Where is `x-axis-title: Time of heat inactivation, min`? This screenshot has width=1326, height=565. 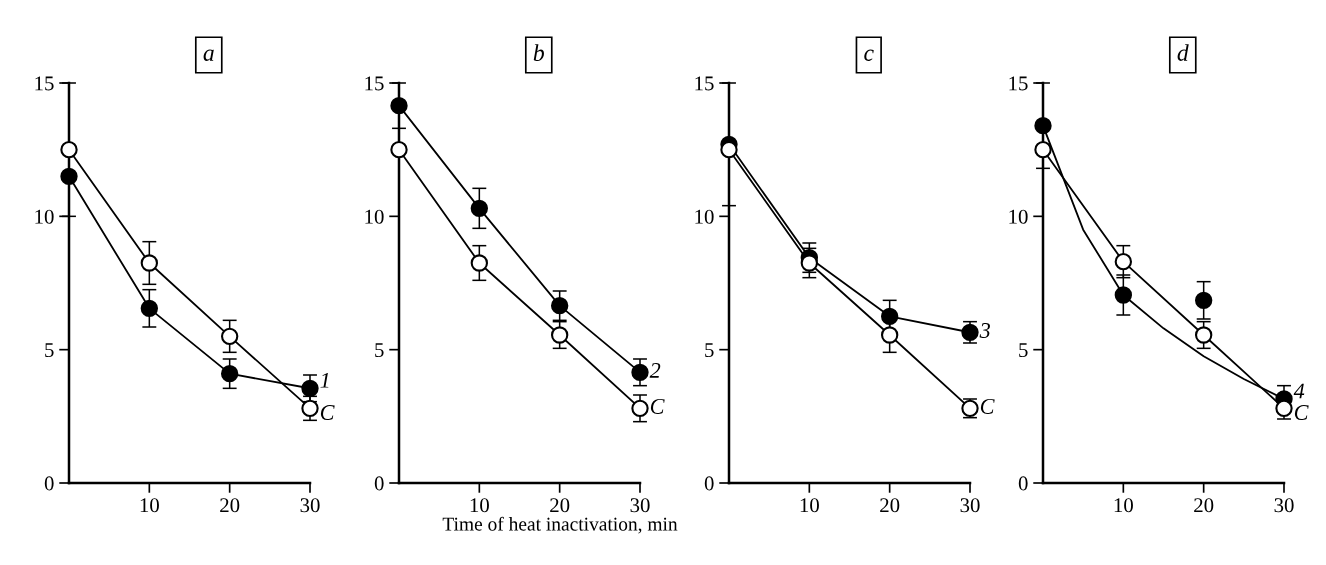
x-axis-title: Time of heat inactivation, min is located at coordinates (560, 525).